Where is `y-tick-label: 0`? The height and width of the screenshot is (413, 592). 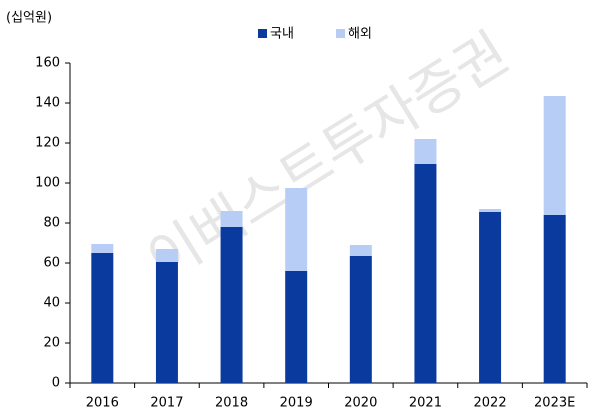
y-tick-label: 0 is located at coordinates (56, 383).